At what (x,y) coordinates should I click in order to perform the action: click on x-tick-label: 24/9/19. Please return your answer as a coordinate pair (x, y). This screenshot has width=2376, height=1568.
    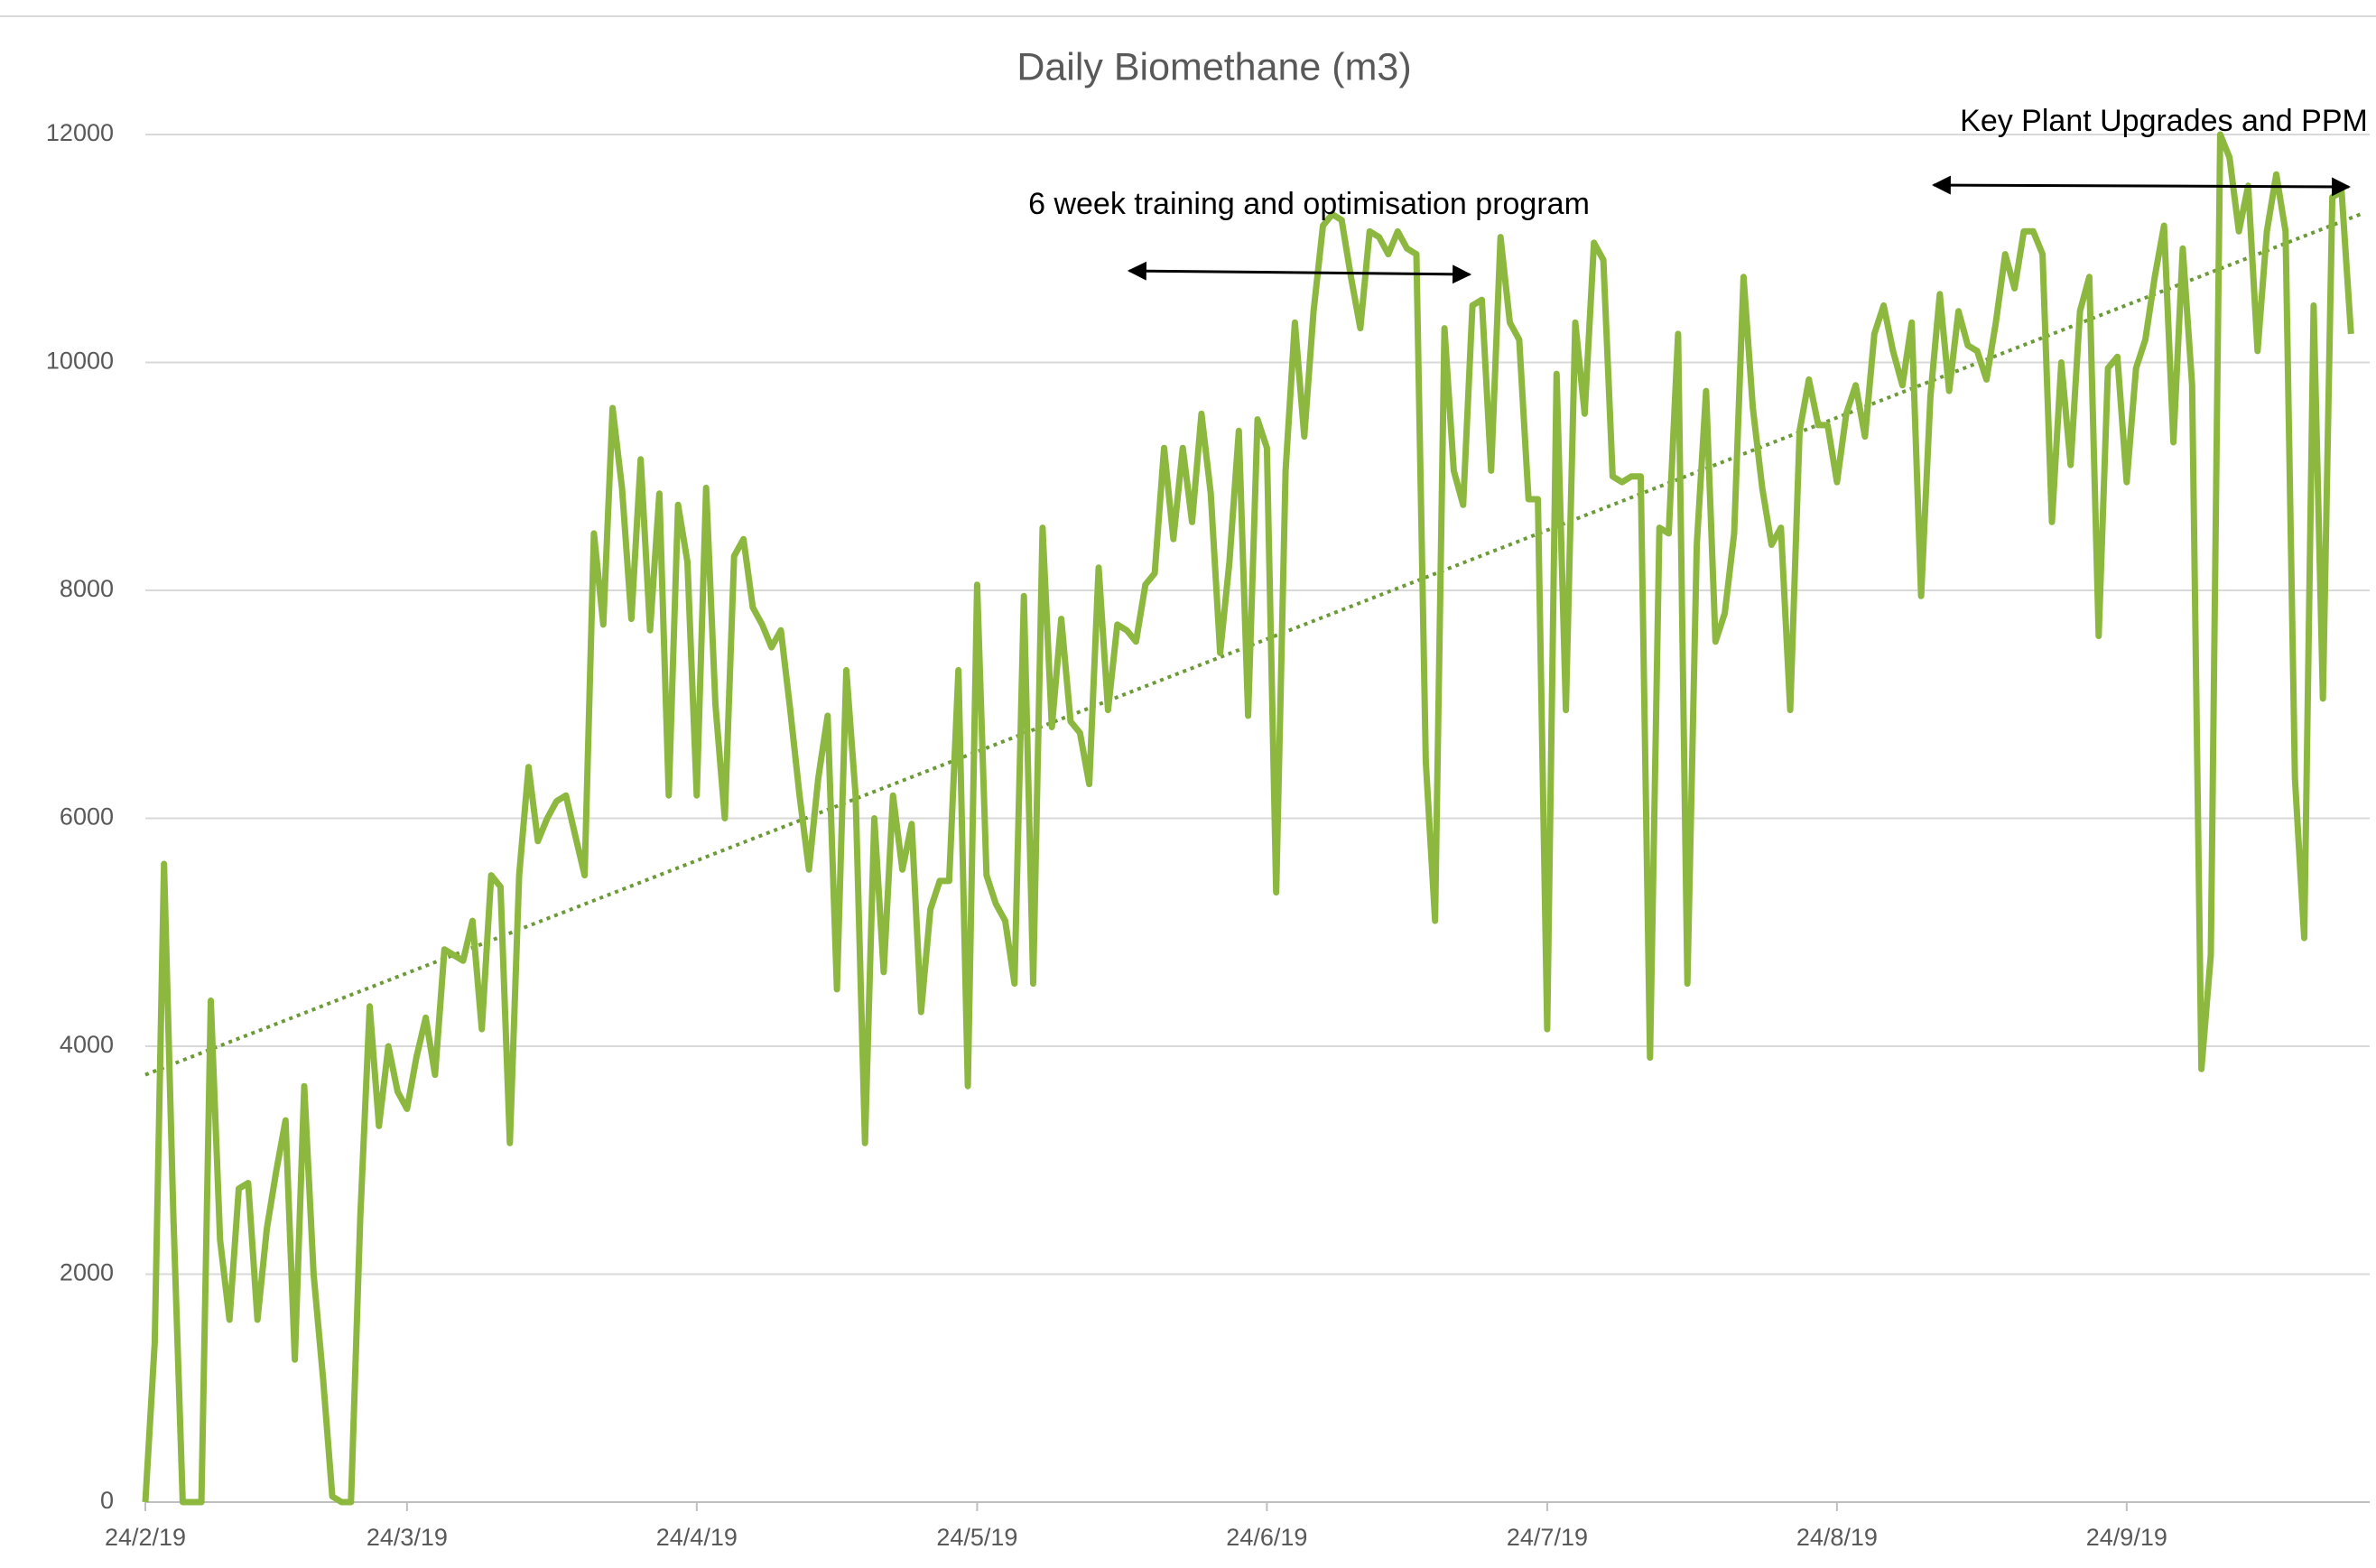
    Looking at the image, I should click on (2126, 1537).